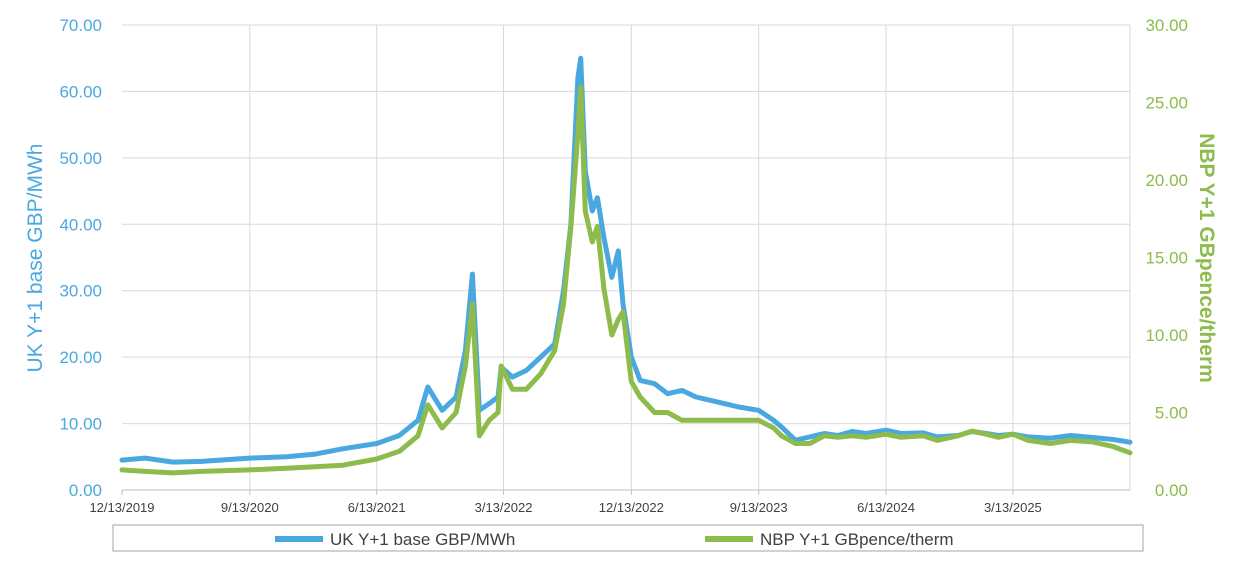 The height and width of the screenshot is (566, 1246). What do you see at coordinates (1166, 25) in the screenshot?
I see `y-right-tick-label: 30.00` at bounding box center [1166, 25].